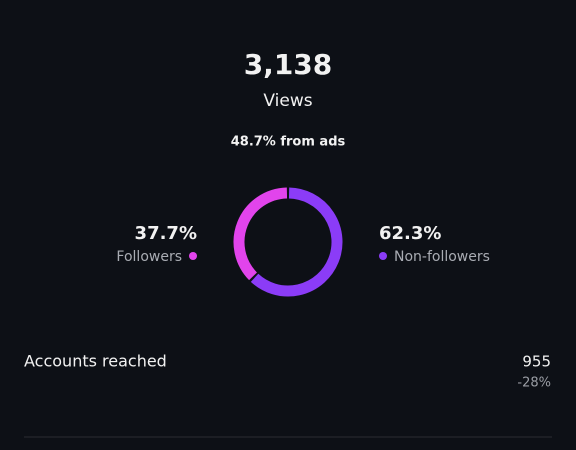 The image size is (576, 450). Describe the element at coordinates (534, 383) in the screenshot. I see `accounts-reached-change: -28%` at that location.